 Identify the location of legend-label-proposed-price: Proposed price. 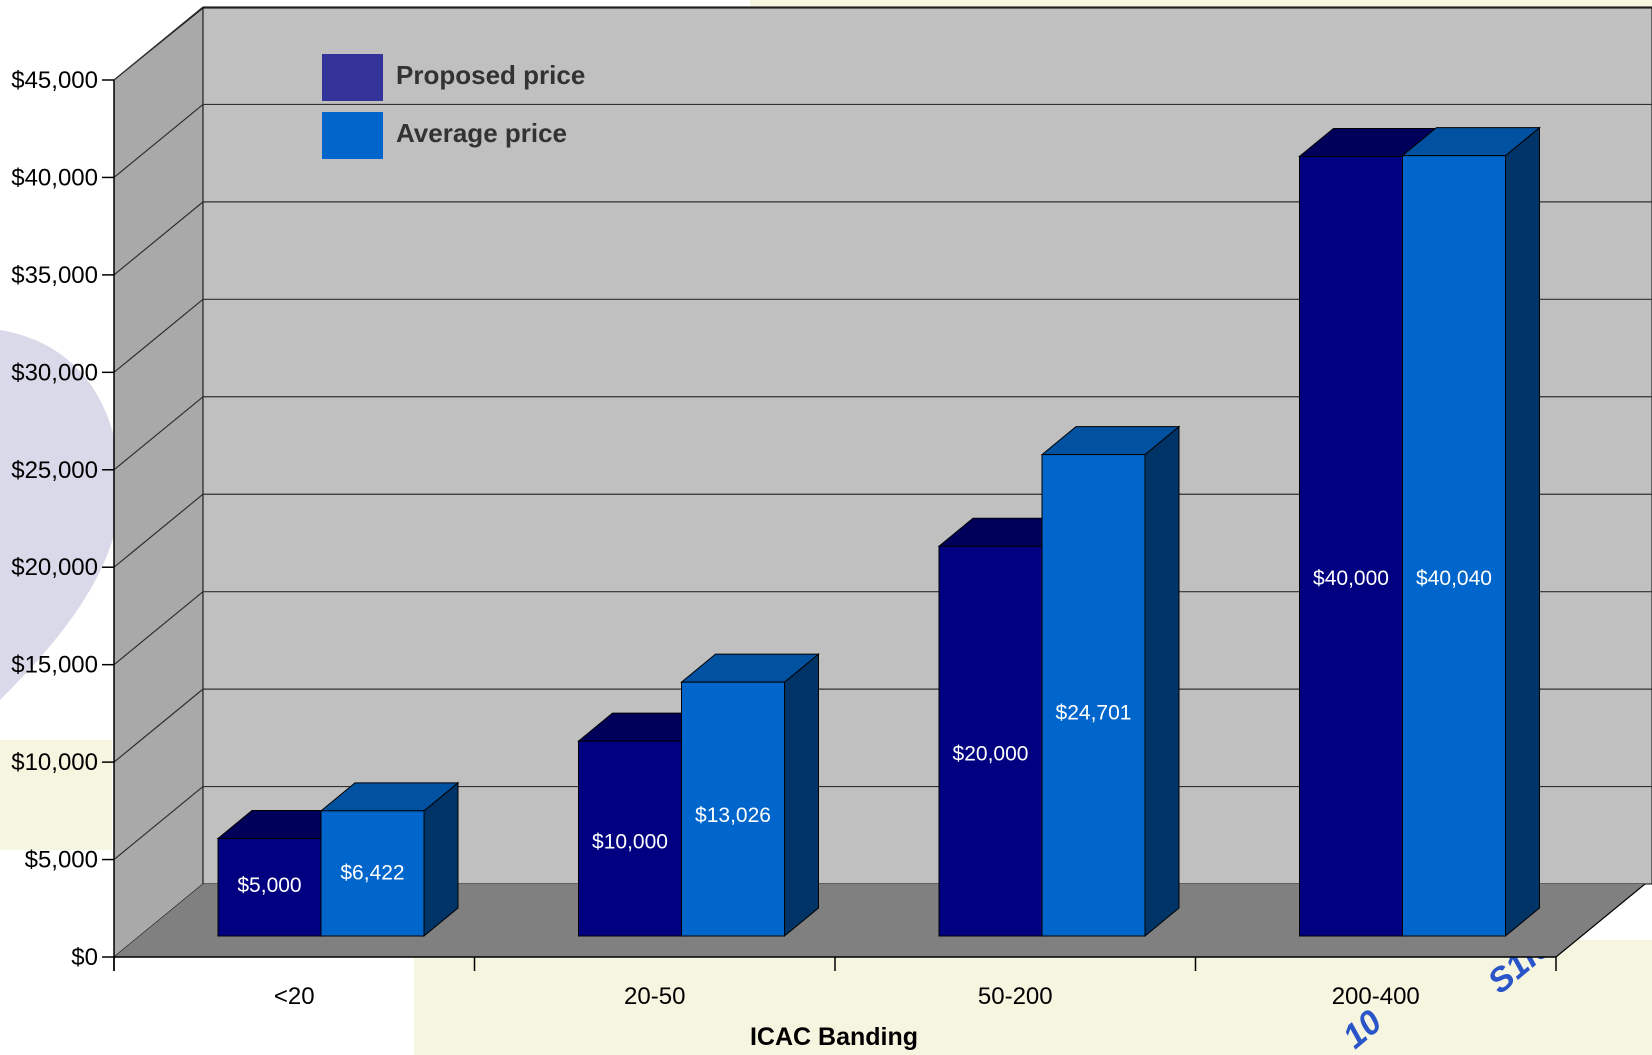
(490, 75).